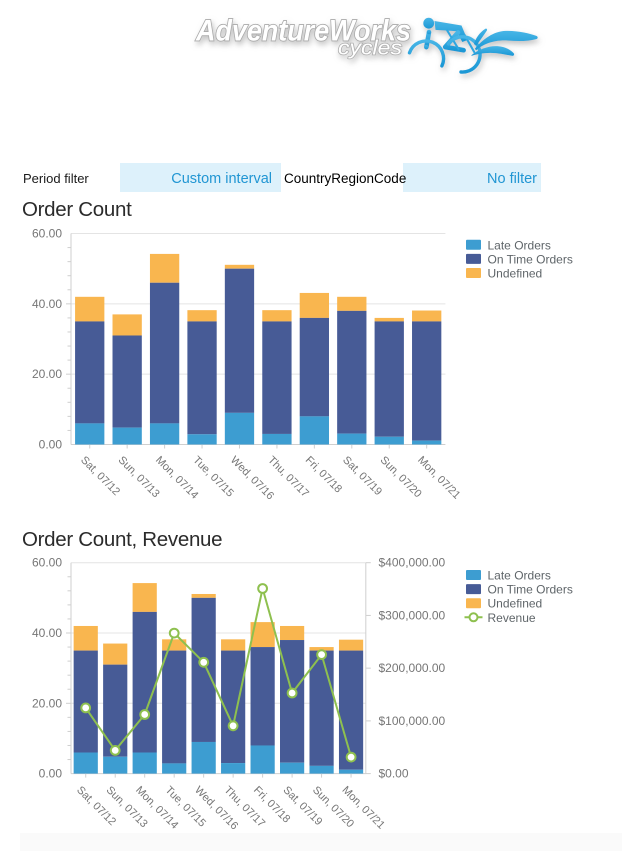 The height and width of the screenshot is (856, 622). What do you see at coordinates (122, 539) in the screenshot?
I see `svg-text: Order Count, Revenue` at bounding box center [122, 539].